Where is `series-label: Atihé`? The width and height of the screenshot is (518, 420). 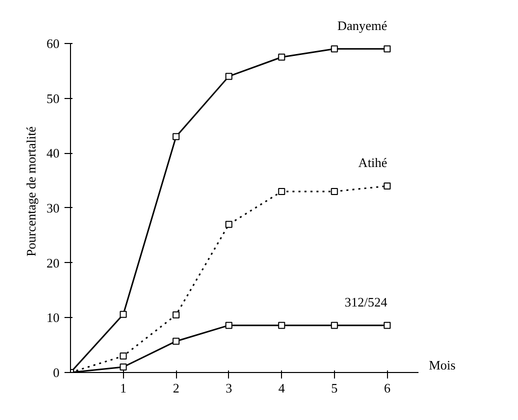 series-label: Atihé is located at coordinates (373, 162).